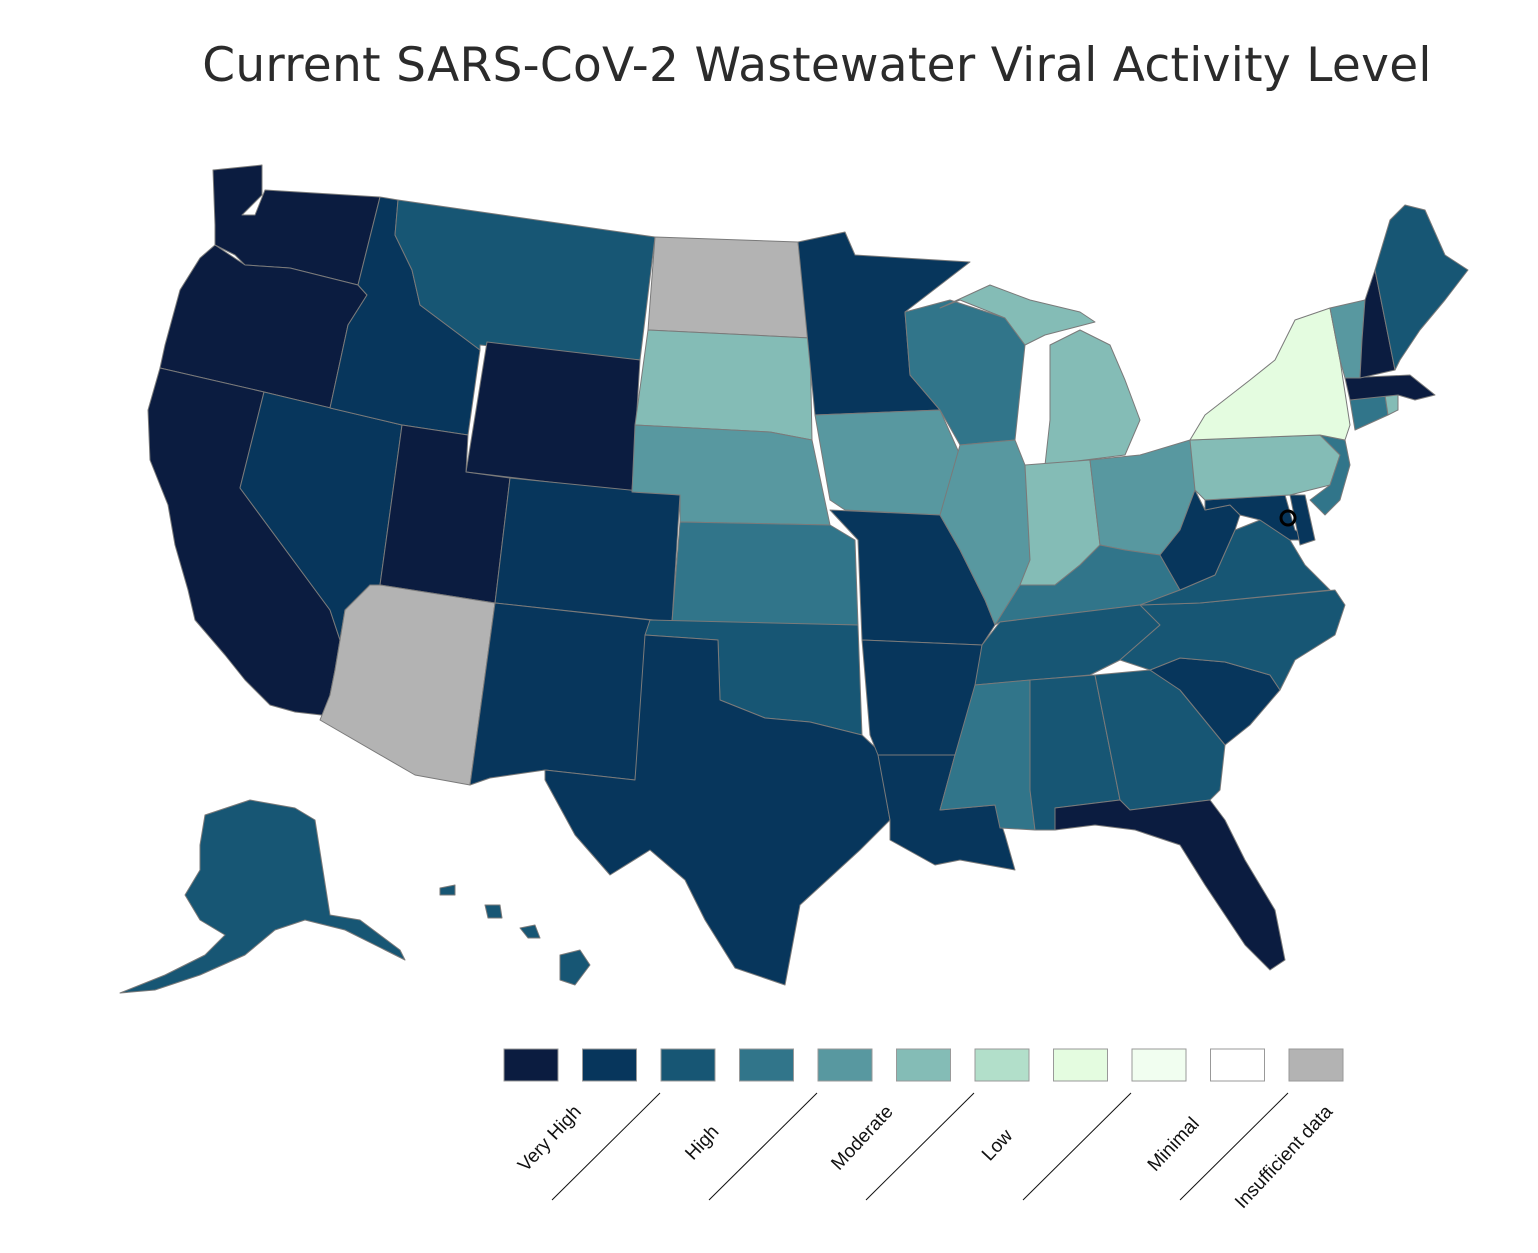 The image size is (1538, 1253). I want to click on state-north-dakota, so click(729, 287).